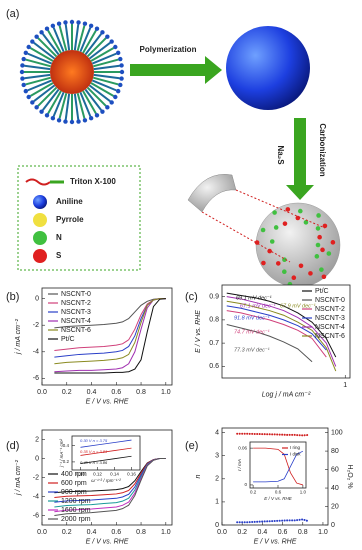 The image size is (362, 550). I want to click on y2-axis-label: H₂O₂ %, so click(349, 476).